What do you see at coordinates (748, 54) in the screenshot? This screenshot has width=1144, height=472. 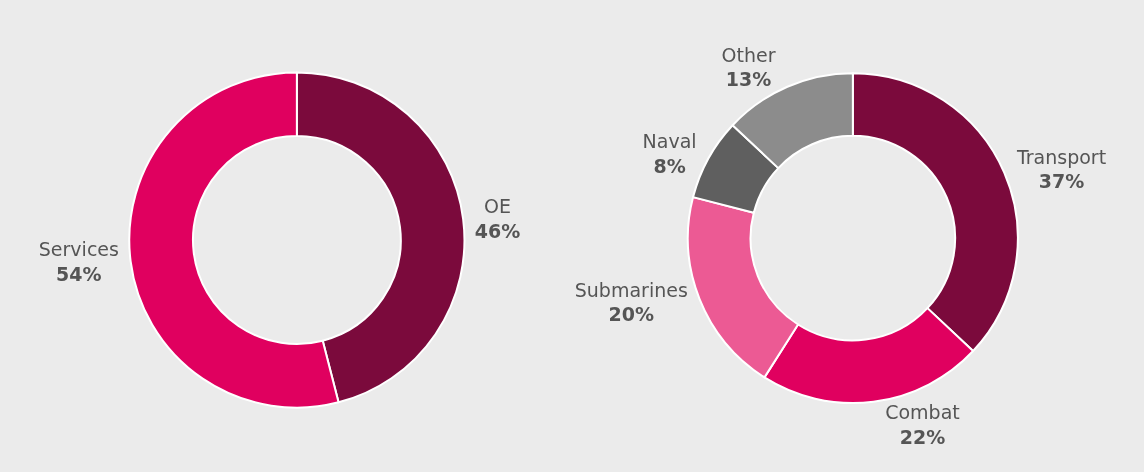 I see `slice-label: Other` at bounding box center [748, 54].